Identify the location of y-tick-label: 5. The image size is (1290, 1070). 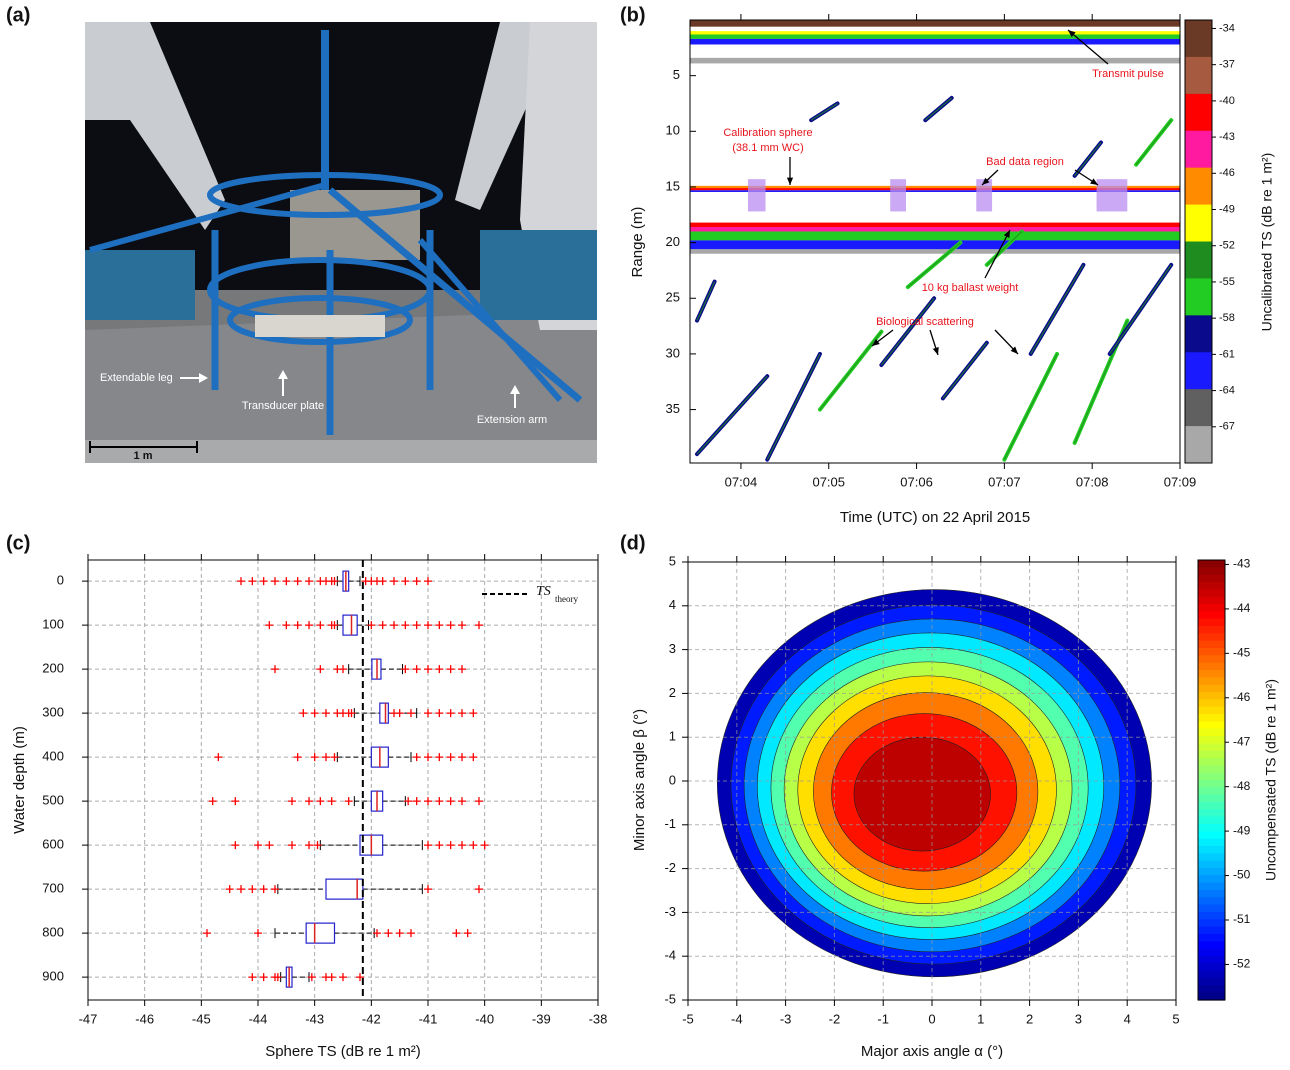
(672, 560).